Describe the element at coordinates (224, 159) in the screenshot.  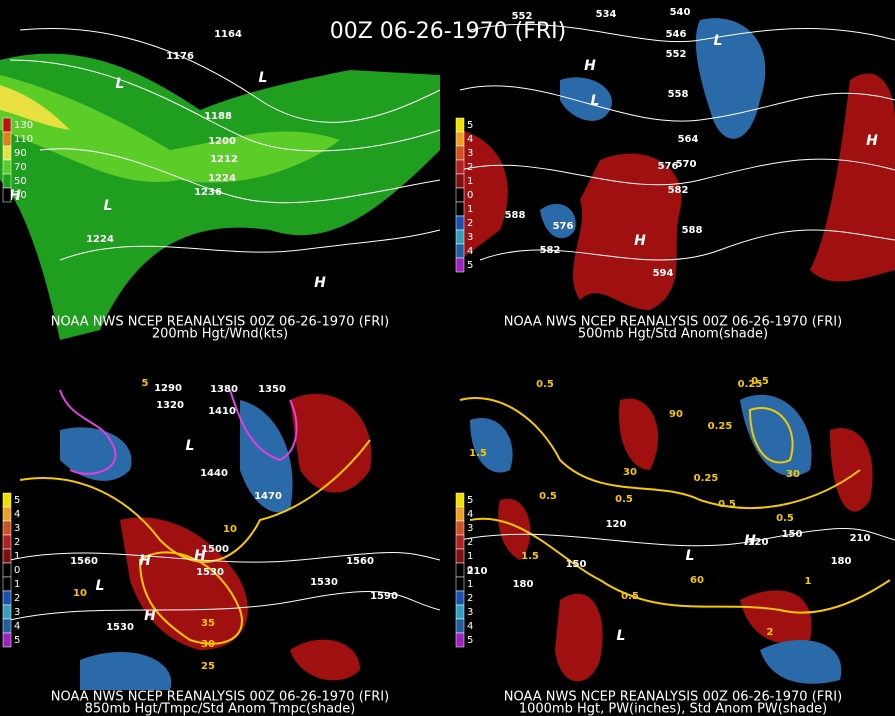
I see `contour-label: 1212` at that location.